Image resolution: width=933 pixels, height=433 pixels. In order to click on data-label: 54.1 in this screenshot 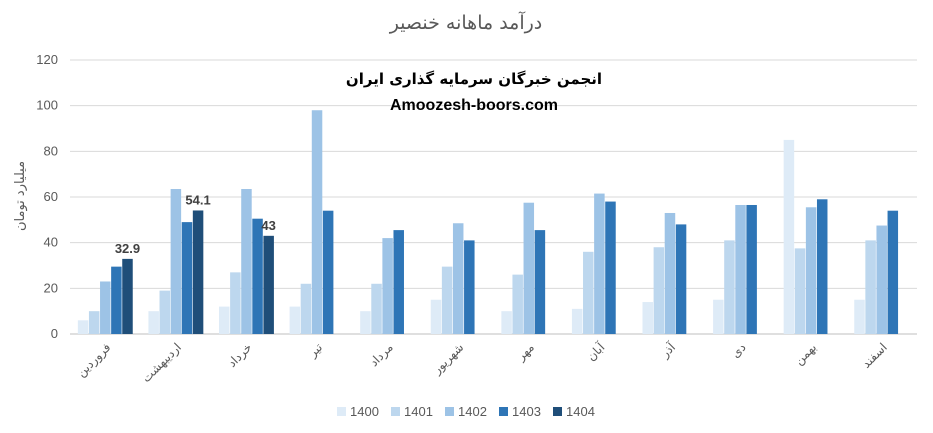, I will do `click(197, 199)`.